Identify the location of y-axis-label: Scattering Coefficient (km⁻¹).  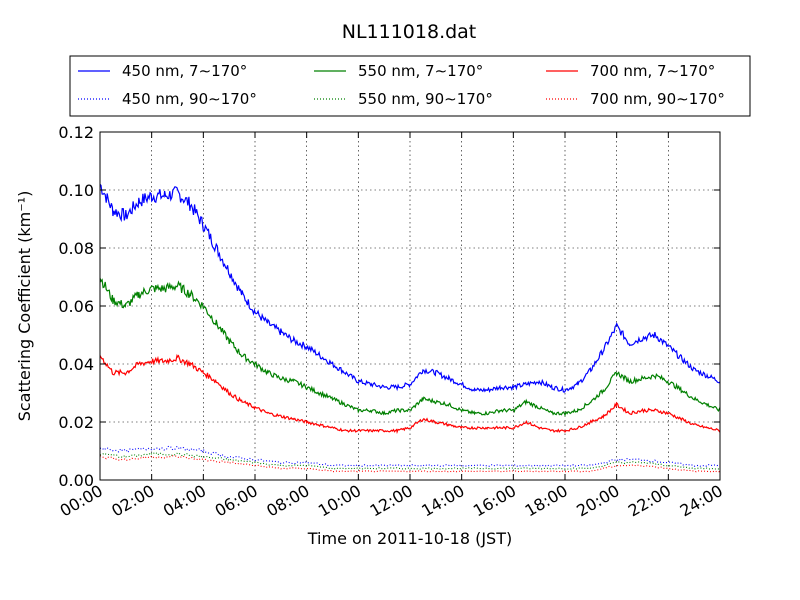
(24, 306).